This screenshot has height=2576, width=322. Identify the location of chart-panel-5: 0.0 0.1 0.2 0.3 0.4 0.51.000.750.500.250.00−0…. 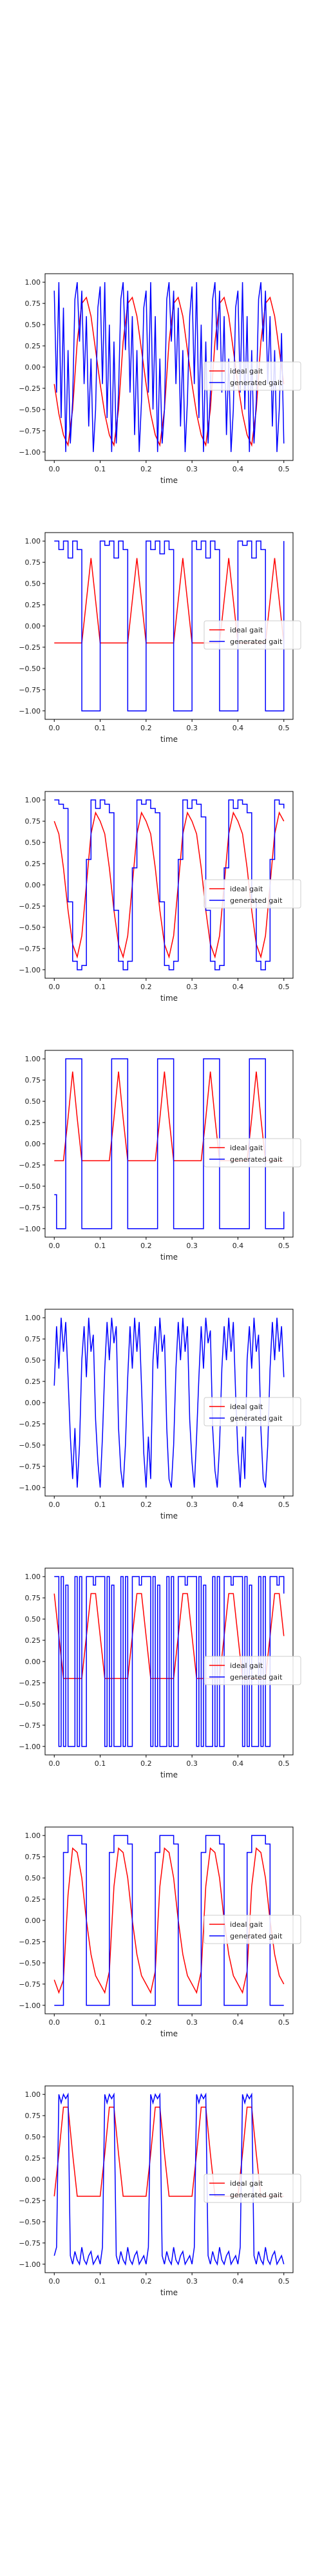
(160, 1415).